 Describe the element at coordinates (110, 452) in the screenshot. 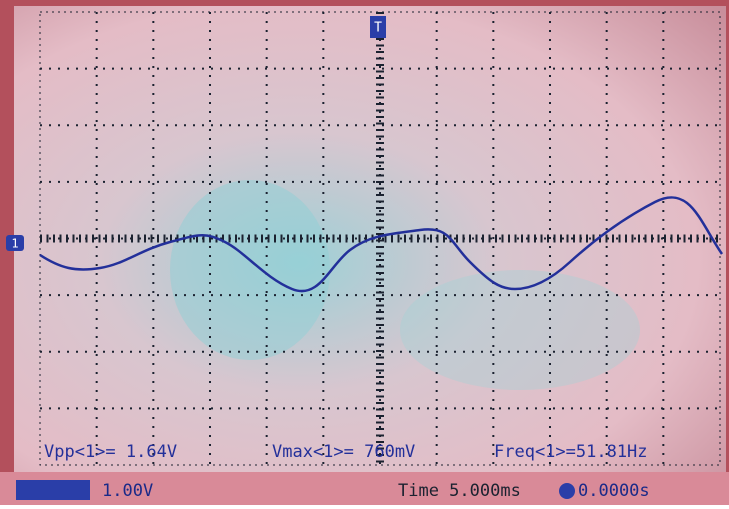

I see `measurement: Vpp<1>= 1.64V` at that location.